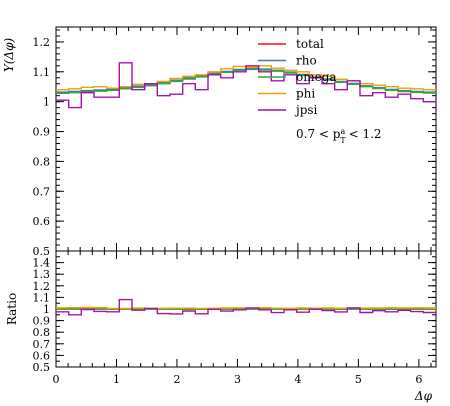 The width and height of the screenshot is (450, 406). I want to click on ratio-ytick-label: 0.8, so click(42, 332).